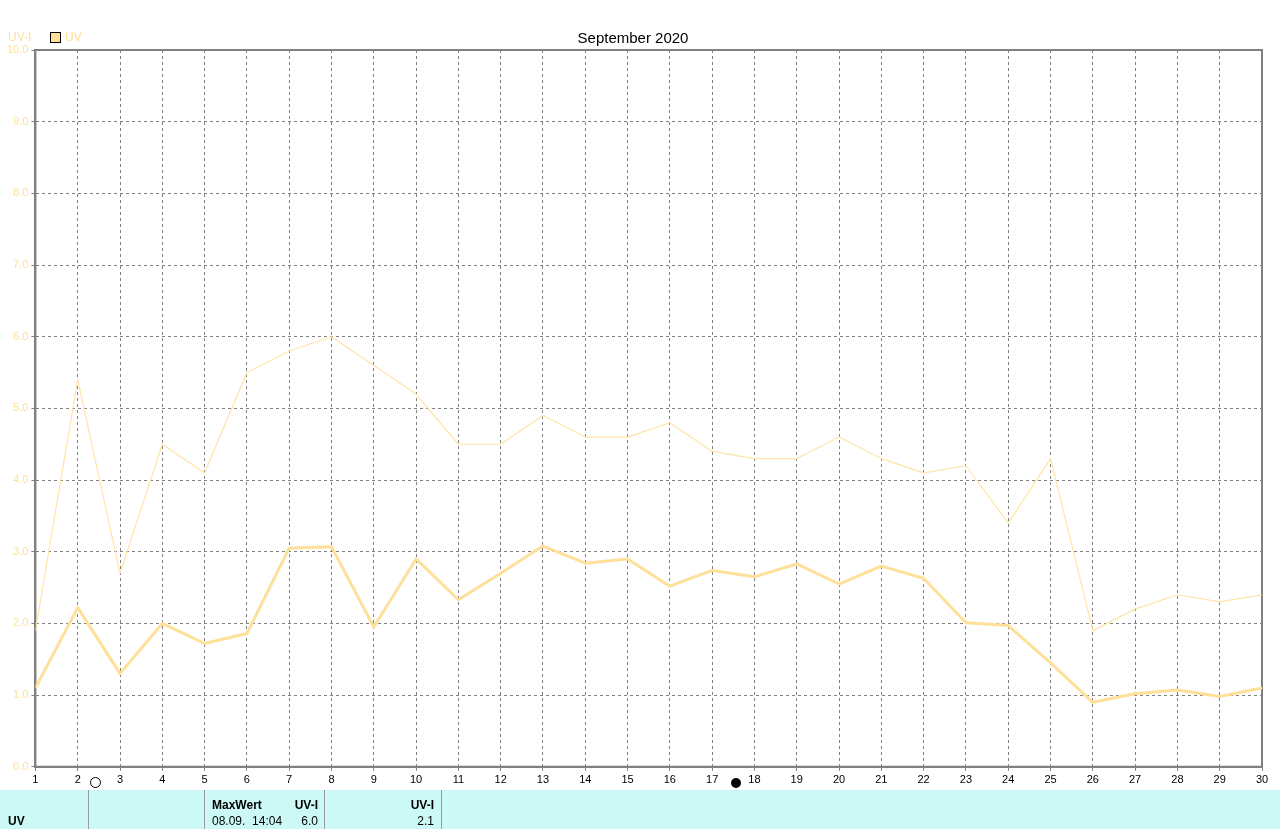  I want to click on x-tick-label: 3, so click(120, 779).